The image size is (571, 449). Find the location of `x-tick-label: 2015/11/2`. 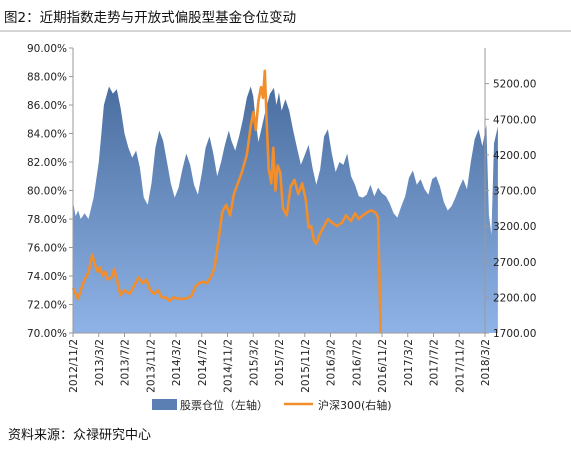

x-tick-label: 2015/11/2 is located at coordinates (306, 366).